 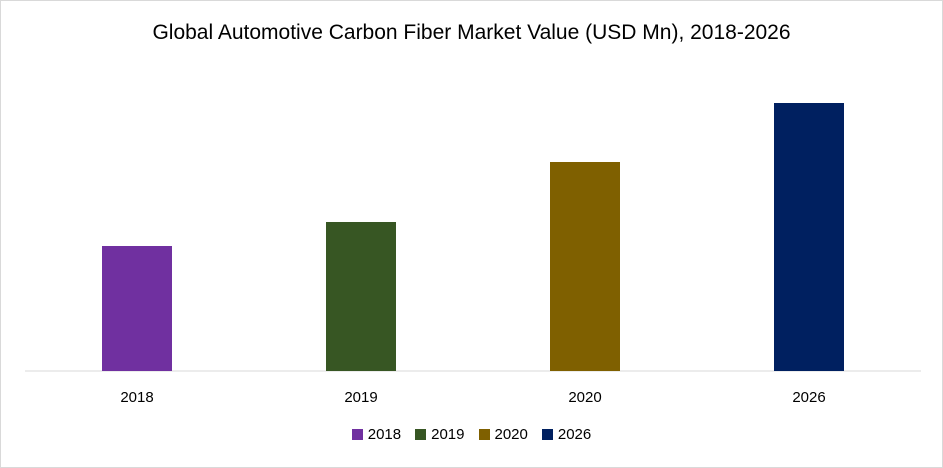 I want to click on legend-item-2020: 2020, so click(x=503, y=434).